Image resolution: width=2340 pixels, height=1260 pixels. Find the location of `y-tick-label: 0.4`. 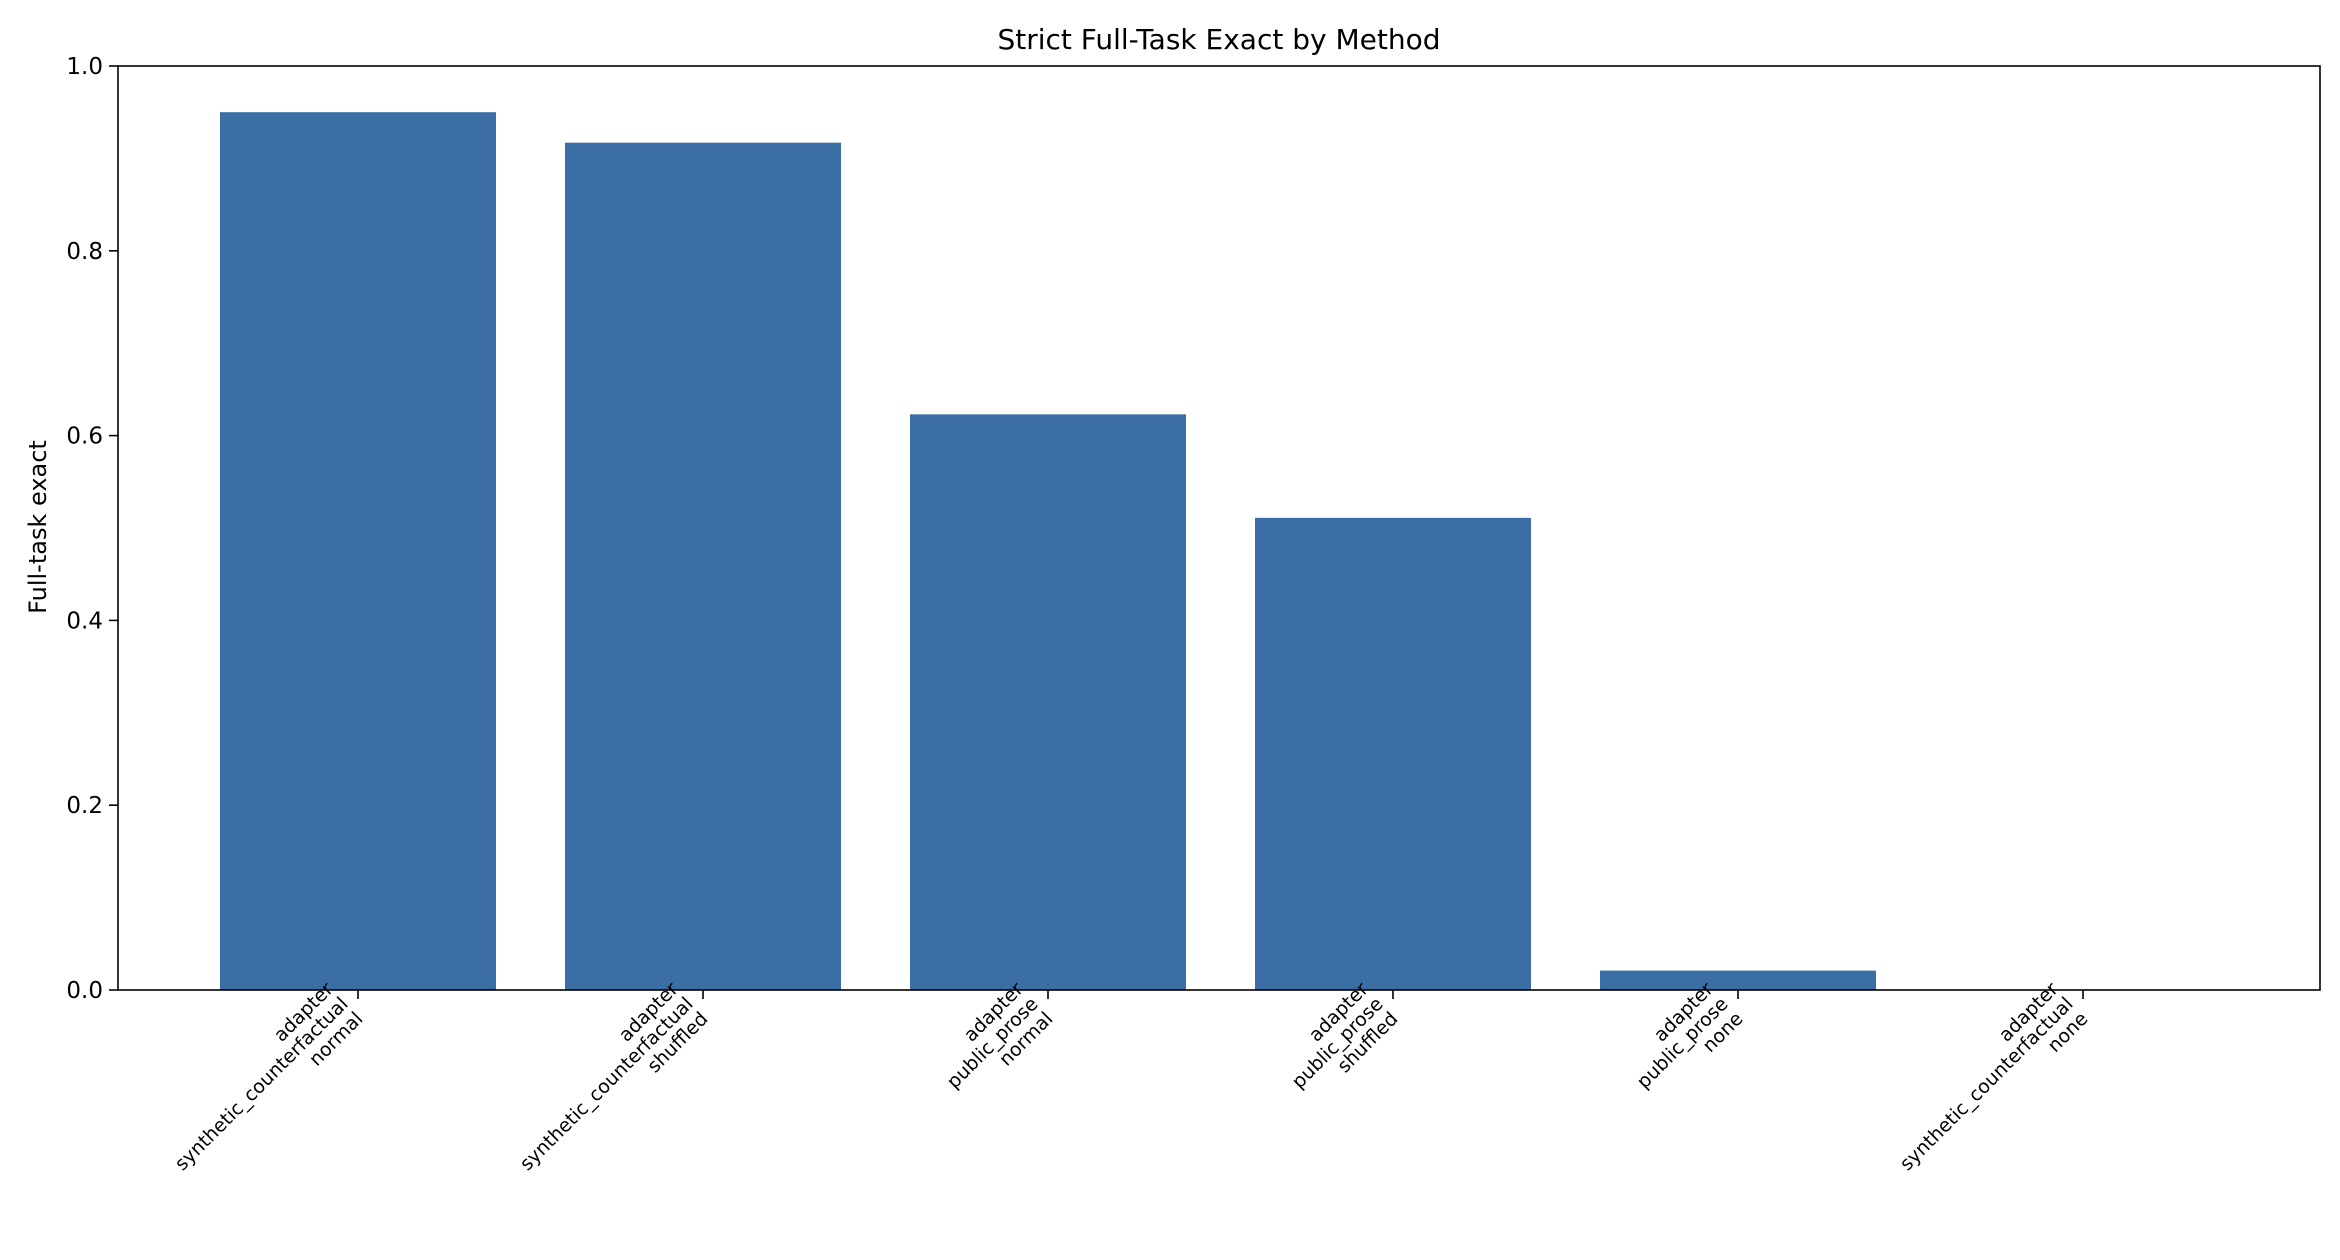

y-tick-label: 0.4 is located at coordinates (84, 621).